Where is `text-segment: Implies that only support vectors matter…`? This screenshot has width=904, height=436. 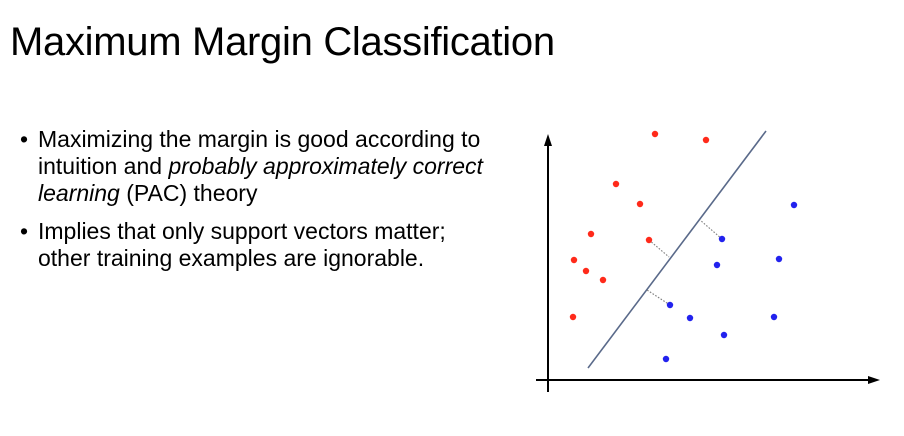
text-segment: Implies that only support vectors matter… is located at coordinates (242, 244).